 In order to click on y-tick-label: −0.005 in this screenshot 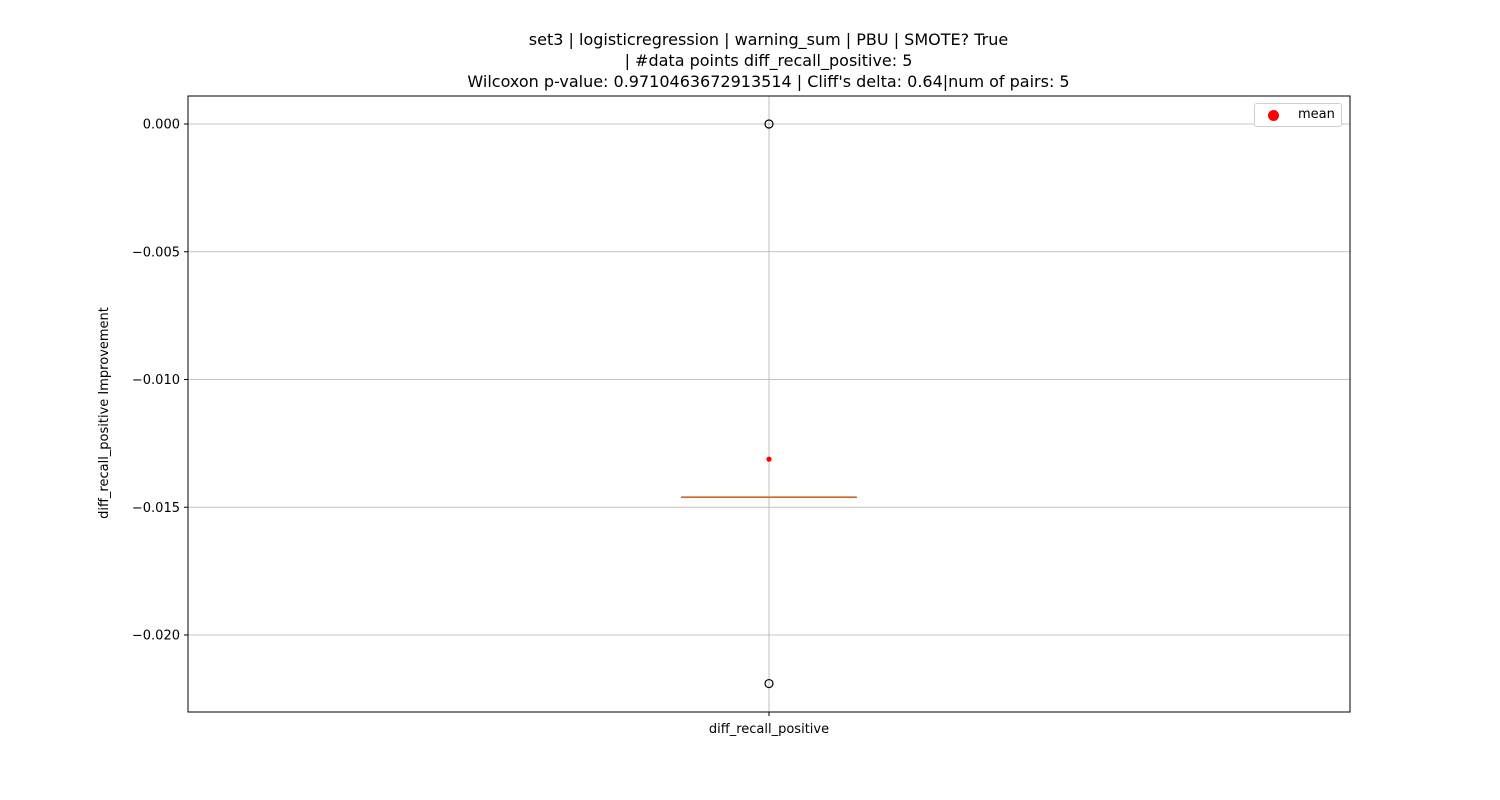, I will do `click(156, 252)`.